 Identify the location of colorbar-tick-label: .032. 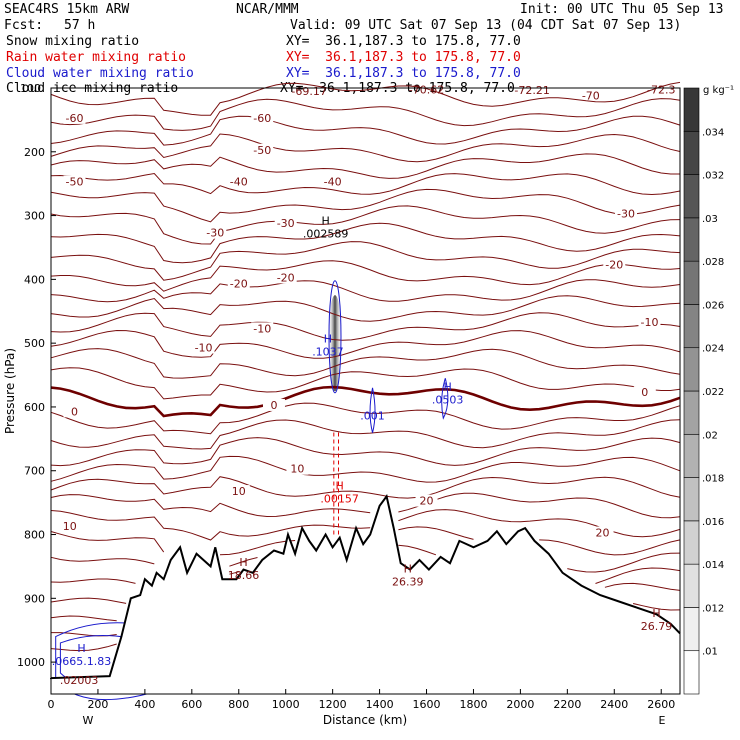
(713, 176).